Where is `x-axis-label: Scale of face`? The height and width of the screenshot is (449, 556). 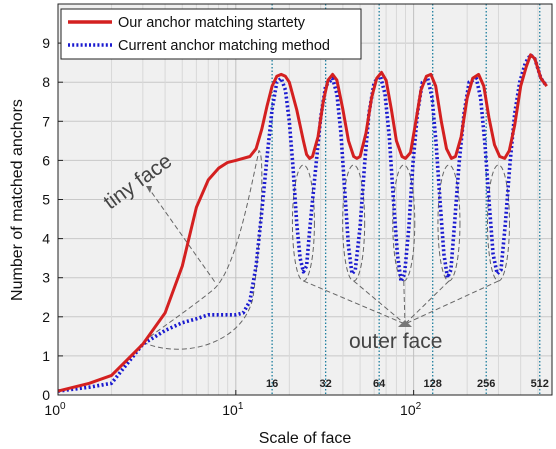 x-axis-label: Scale of face is located at coordinates (305, 438).